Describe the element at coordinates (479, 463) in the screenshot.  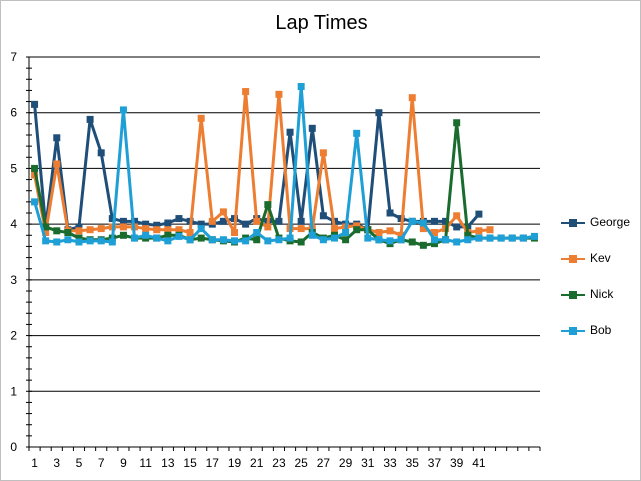
I see `x-tick-label: 41` at that location.